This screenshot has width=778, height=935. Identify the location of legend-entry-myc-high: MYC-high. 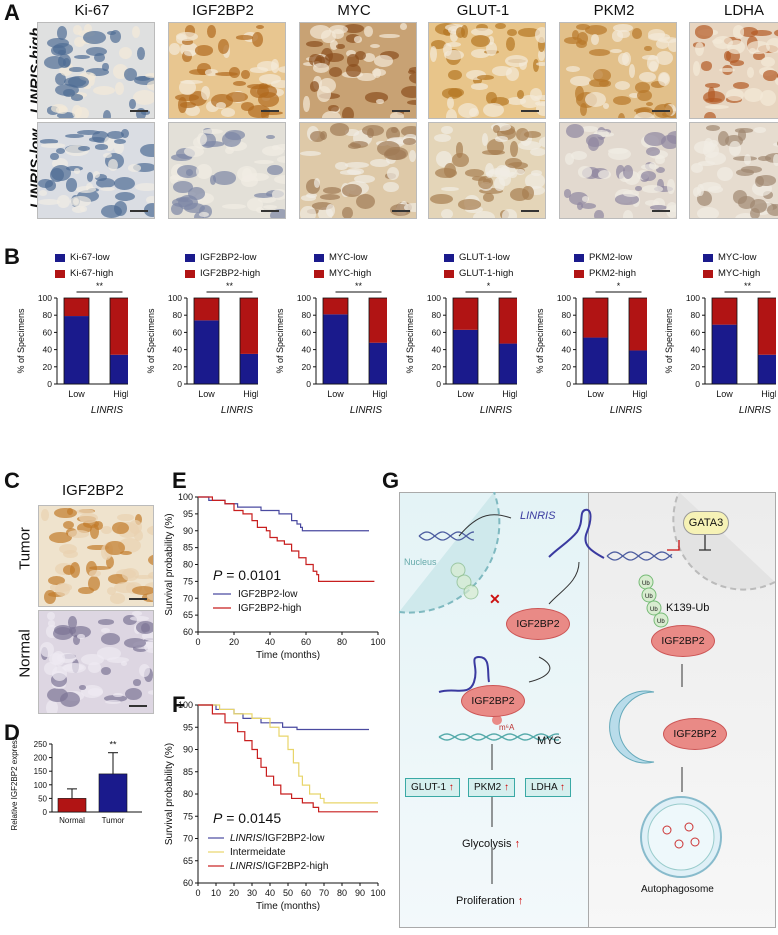
(731, 273).